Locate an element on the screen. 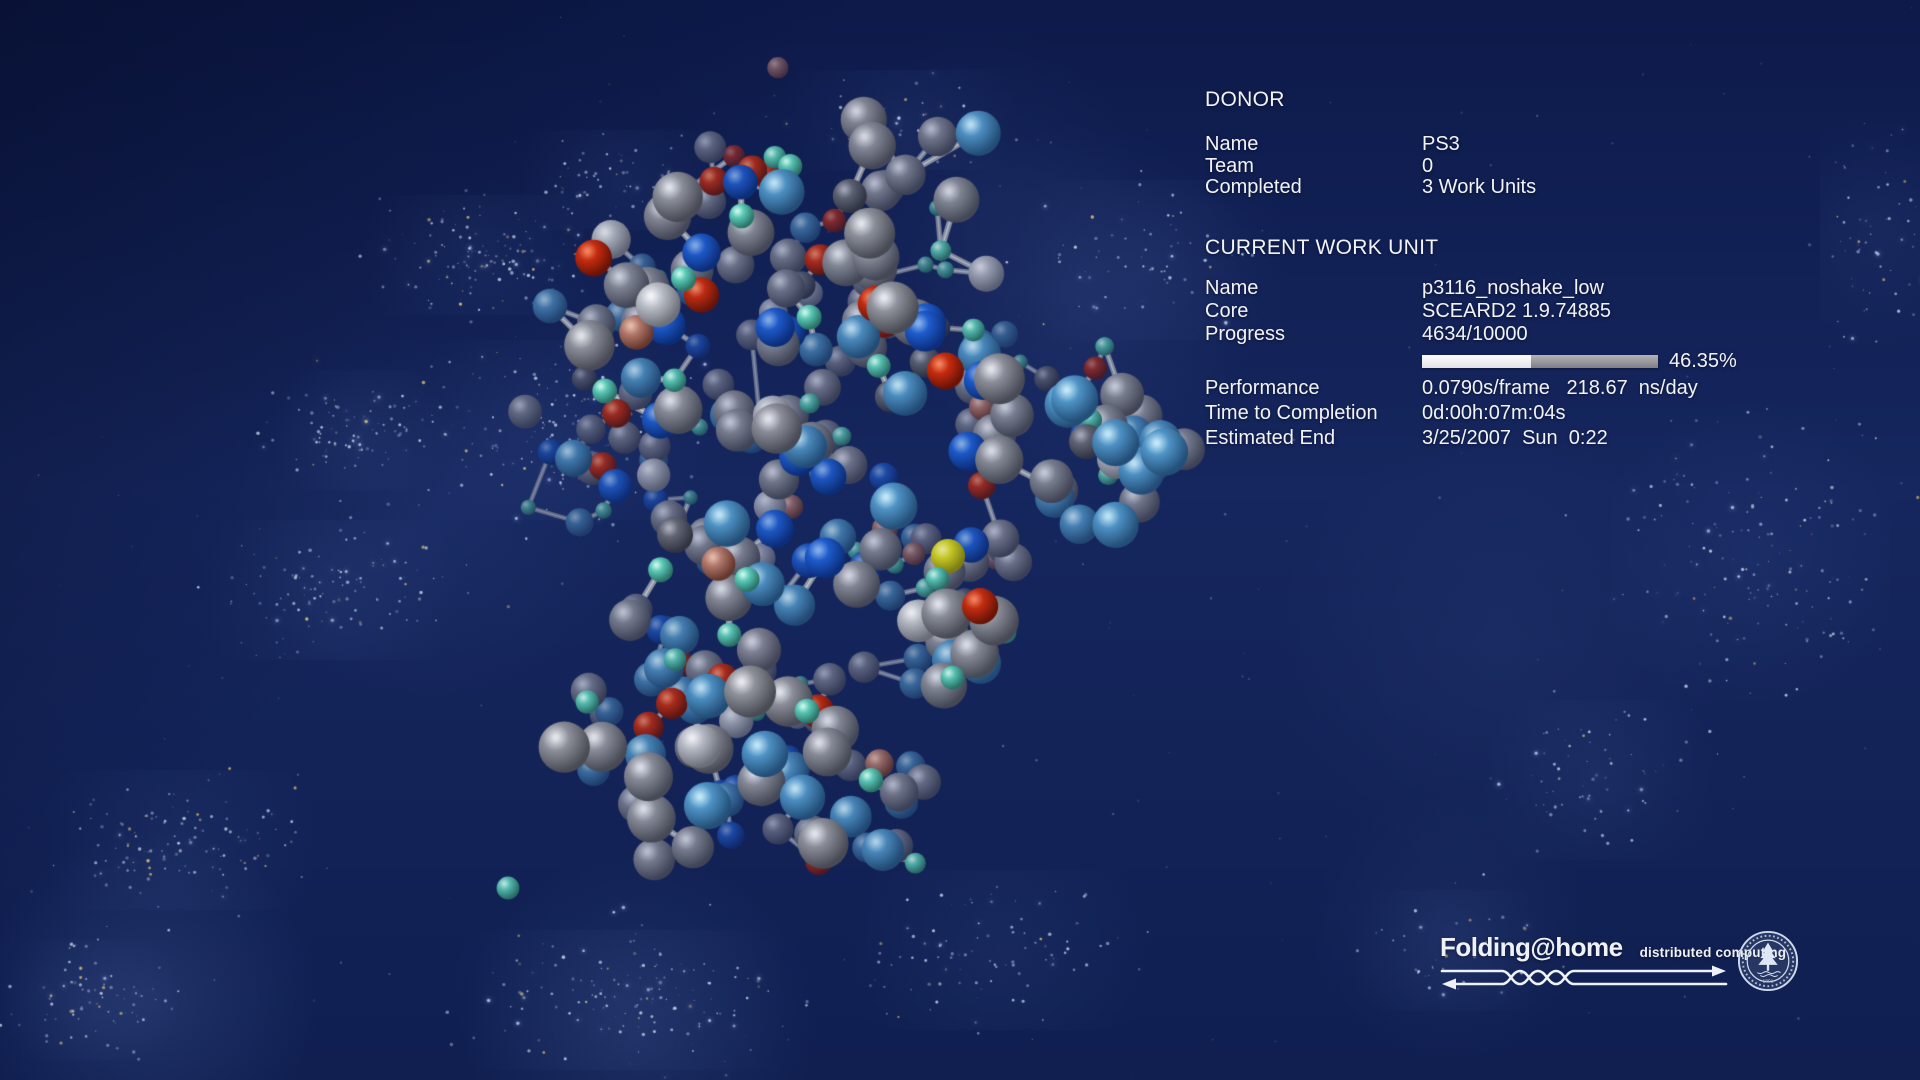  wu-name-value: p3116_noshake_low is located at coordinates (1513, 288).